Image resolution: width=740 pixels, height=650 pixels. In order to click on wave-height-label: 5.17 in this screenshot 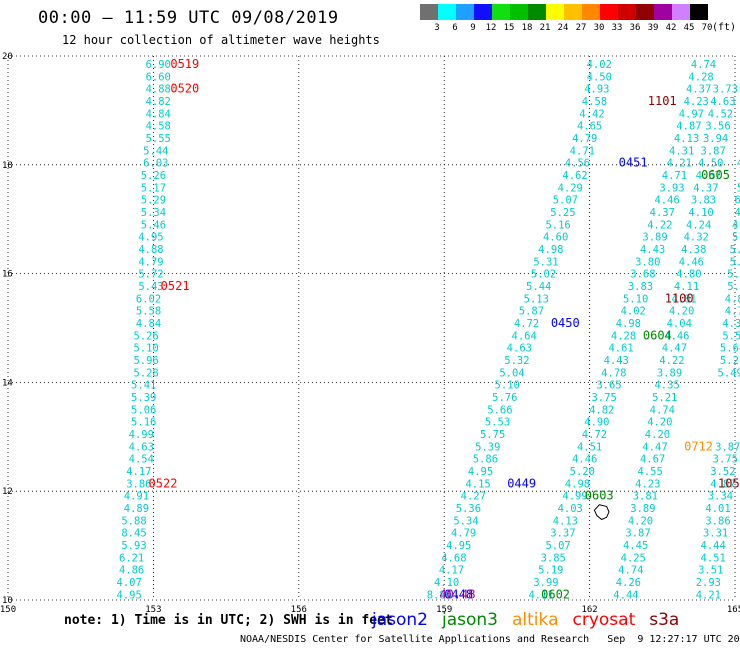, I will do `click(153, 189)`.